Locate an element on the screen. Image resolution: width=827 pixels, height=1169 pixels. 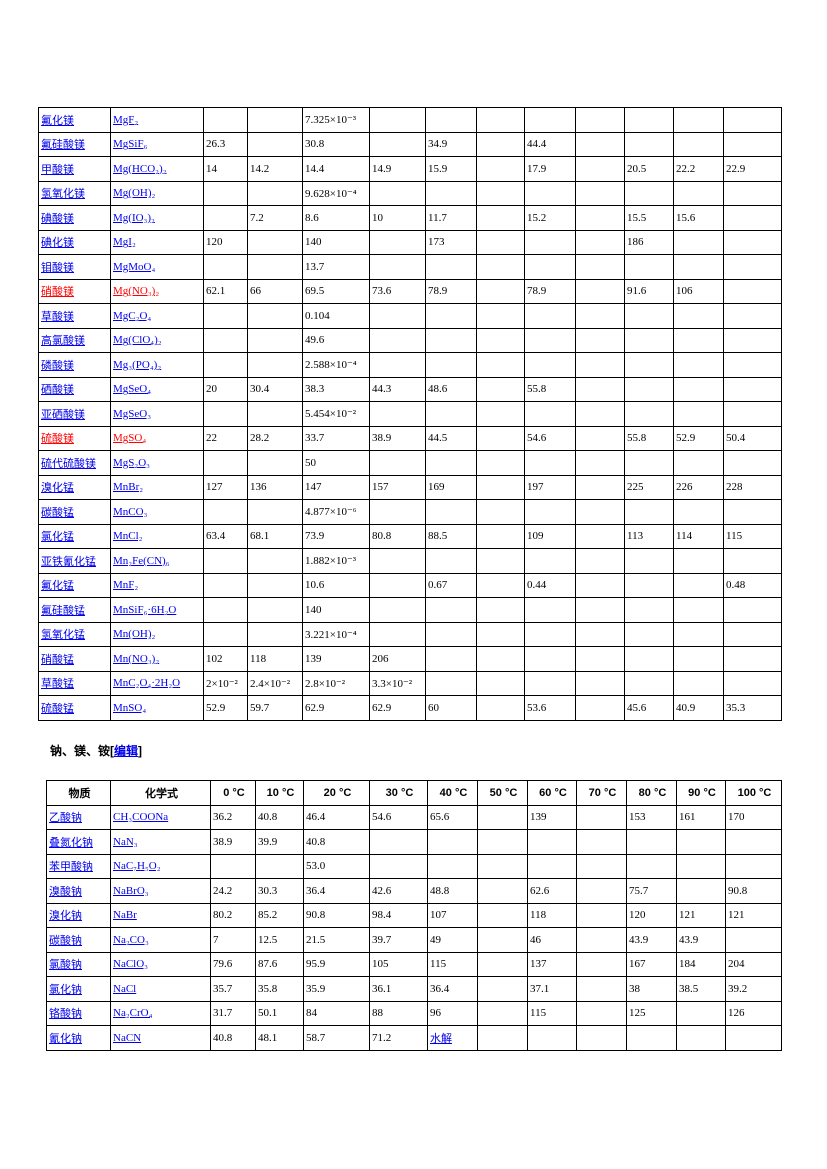
solubility-cell: 118 is located at coordinates (275, 659).